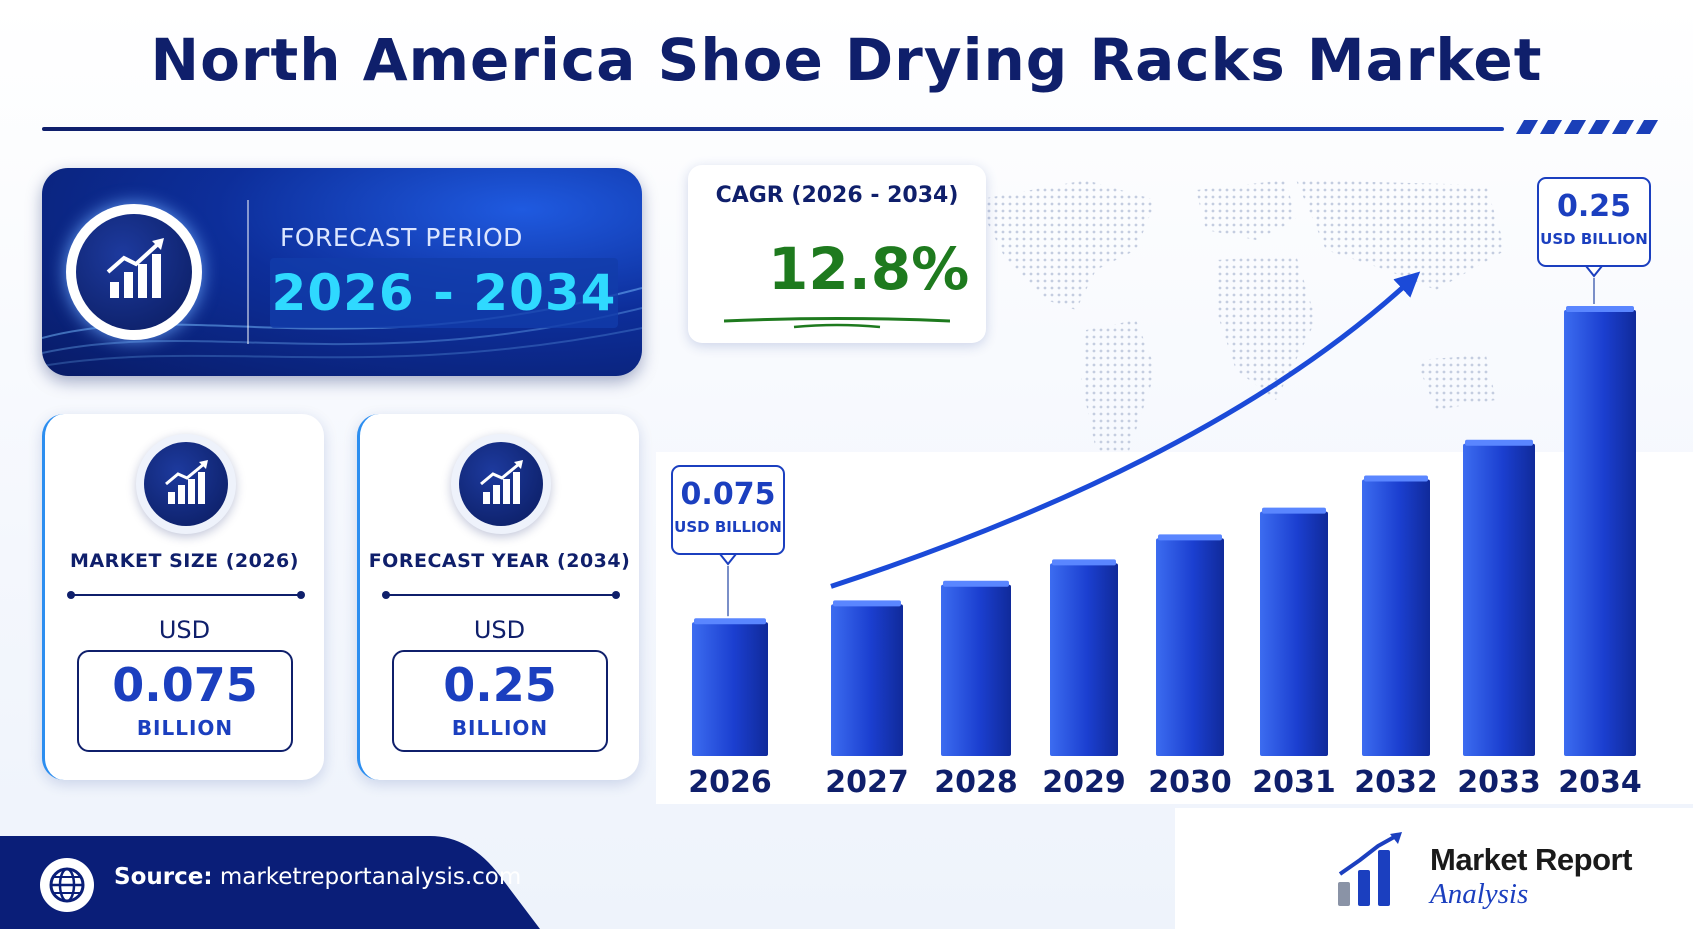 Image resolution: width=1693 pixels, height=929 pixels. I want to click on callout-value-start: 0.075, so click(728, 494).